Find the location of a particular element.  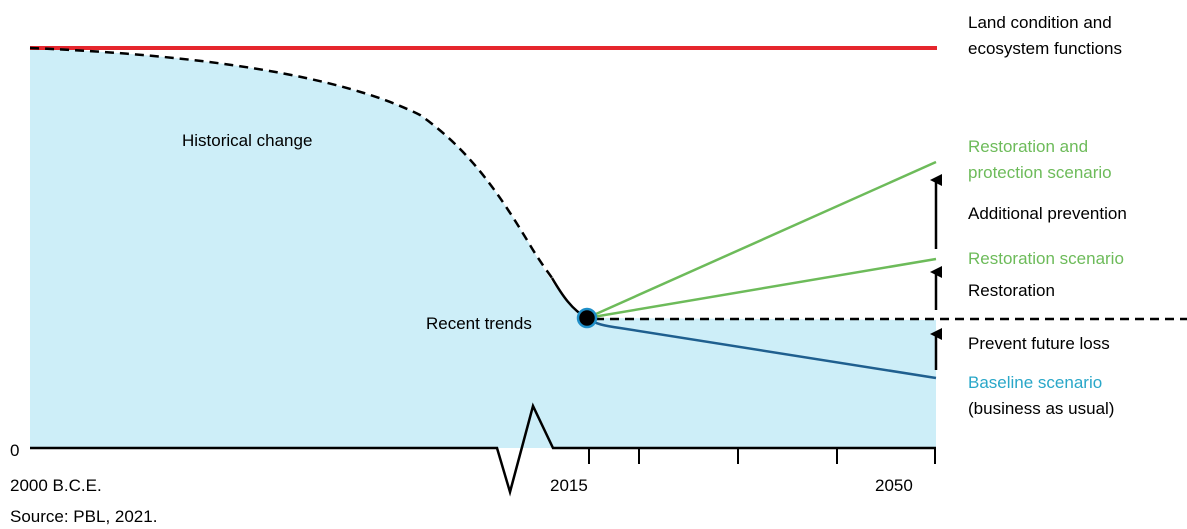

restoration-scenario-label: Restoration scenario is located at coordinates (1046, 258).